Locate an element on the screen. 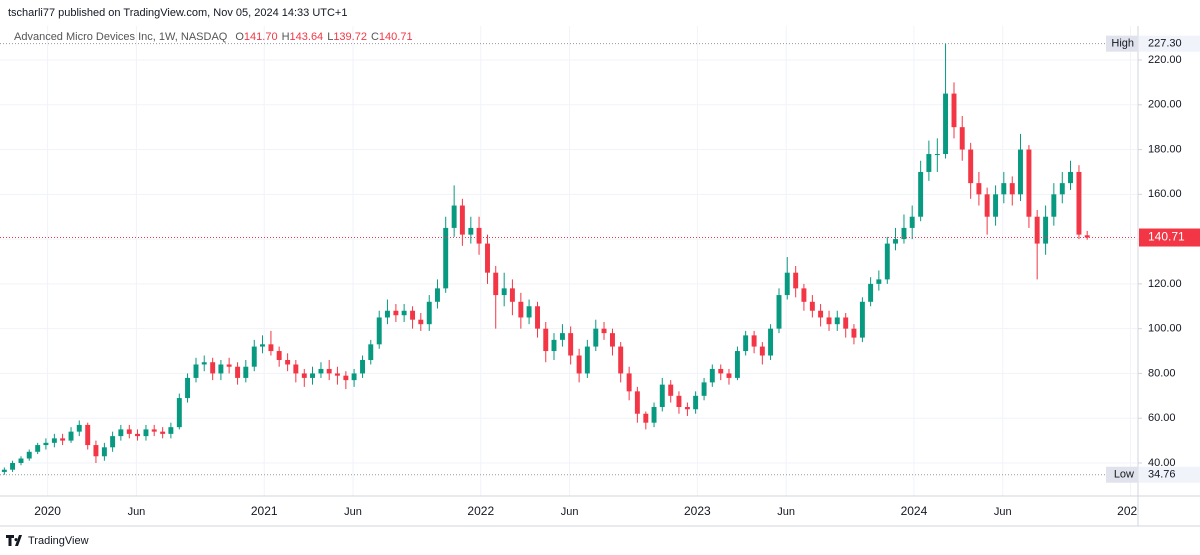  ohlc-value: 140.71 is located at coordinates (396, 37).